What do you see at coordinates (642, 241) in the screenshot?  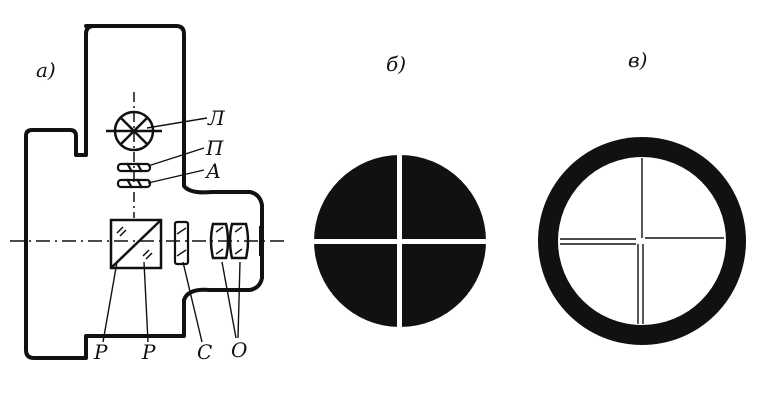 I see `reticle-ring` at bounding box center [642, 241].